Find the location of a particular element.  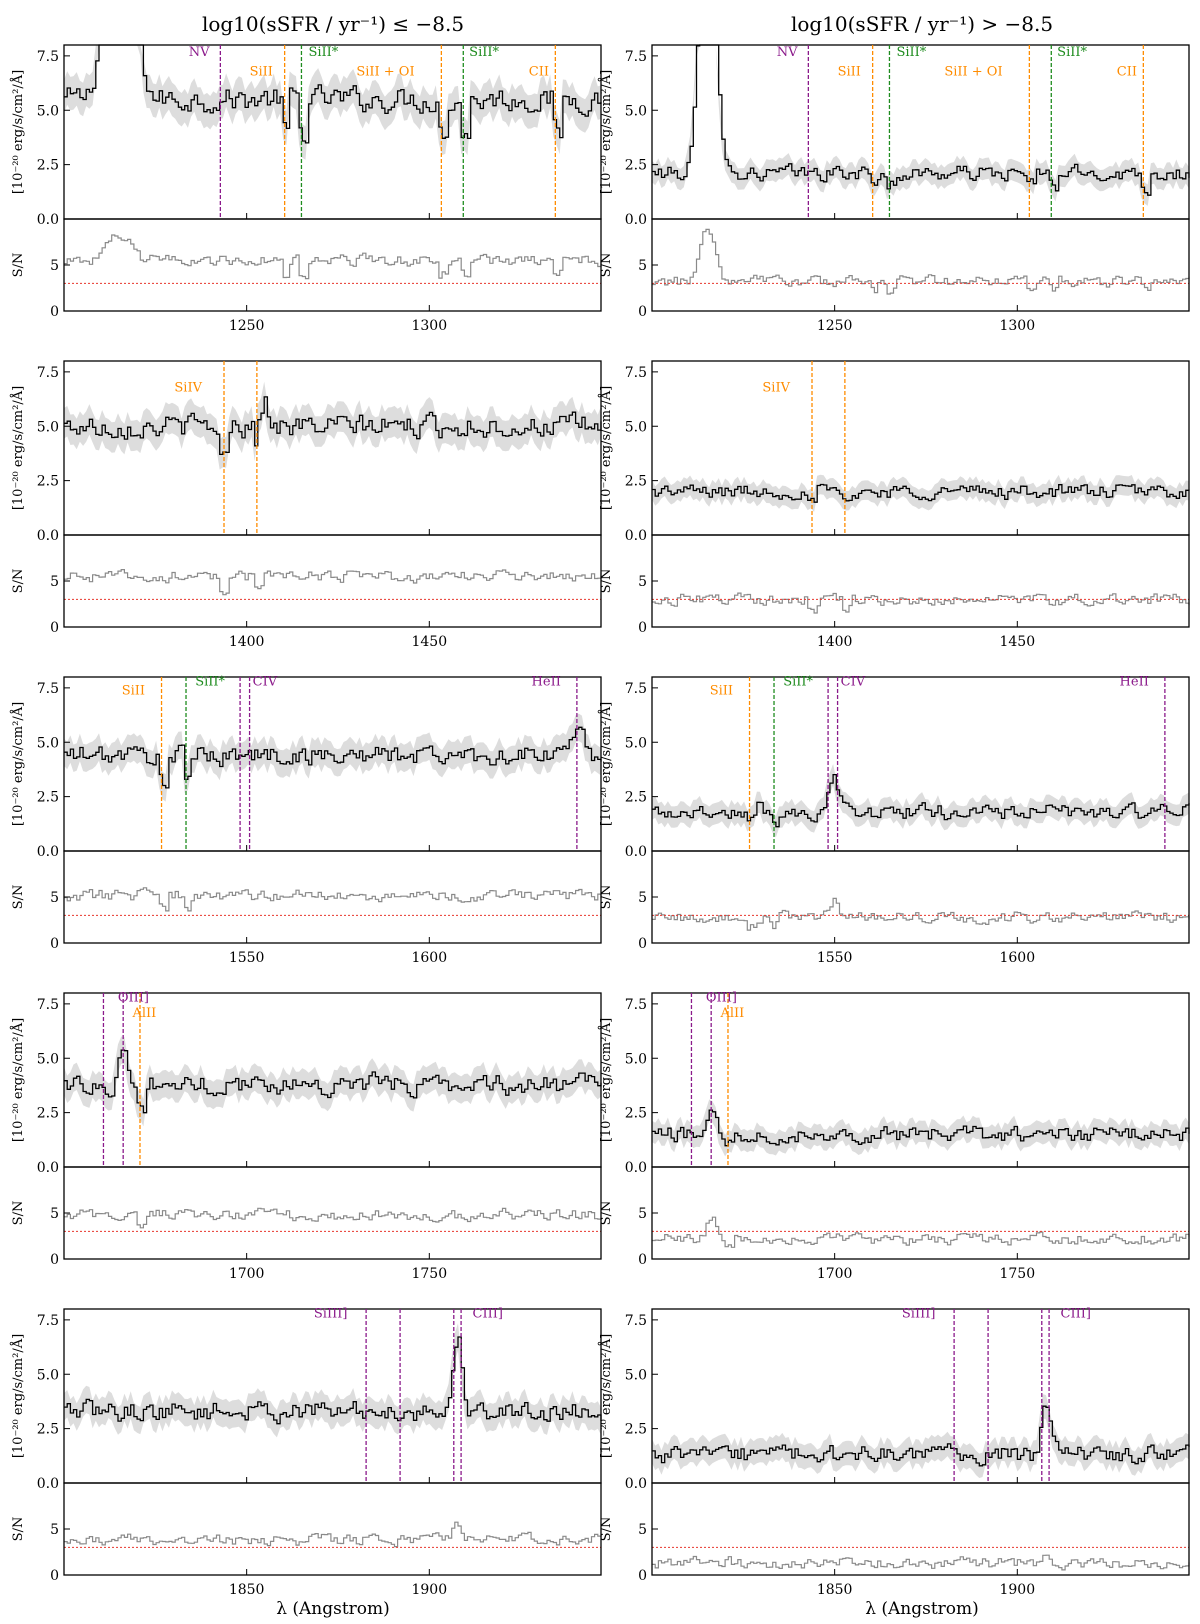

xtick-label: 1250 is located at coordinates (247, 326).